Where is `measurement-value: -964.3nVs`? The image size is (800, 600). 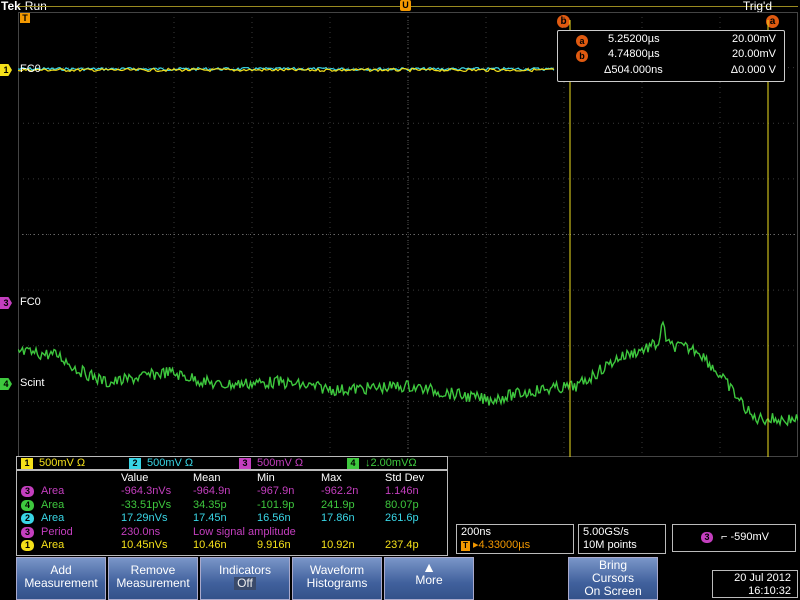 measurement-value: -964.3nVs is located at coordinates (146, 491).